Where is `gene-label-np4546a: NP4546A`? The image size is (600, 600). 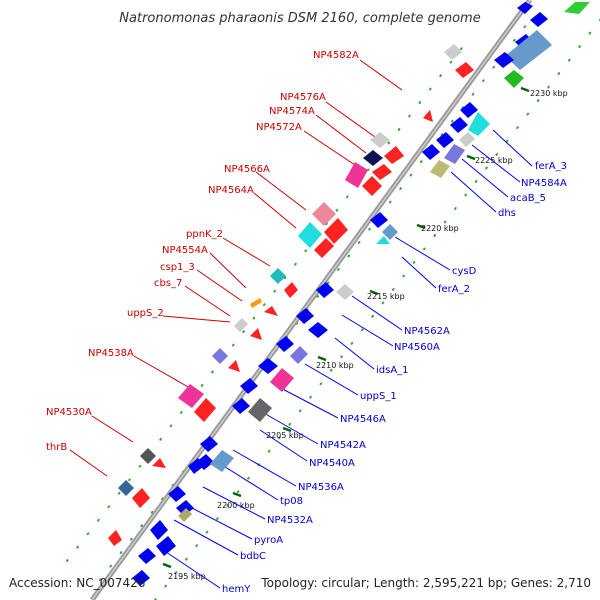 gene-label-np4546a: NP4546A is located at coordinates (363, 419).